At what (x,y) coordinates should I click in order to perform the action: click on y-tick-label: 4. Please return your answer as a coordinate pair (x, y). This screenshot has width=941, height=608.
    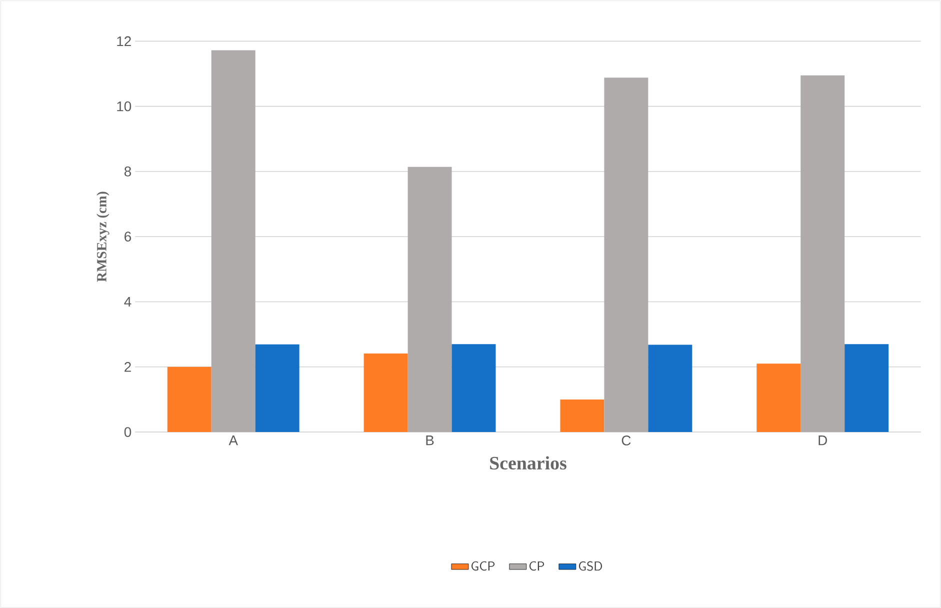
    Looking at the image, I should click on (128, 301).